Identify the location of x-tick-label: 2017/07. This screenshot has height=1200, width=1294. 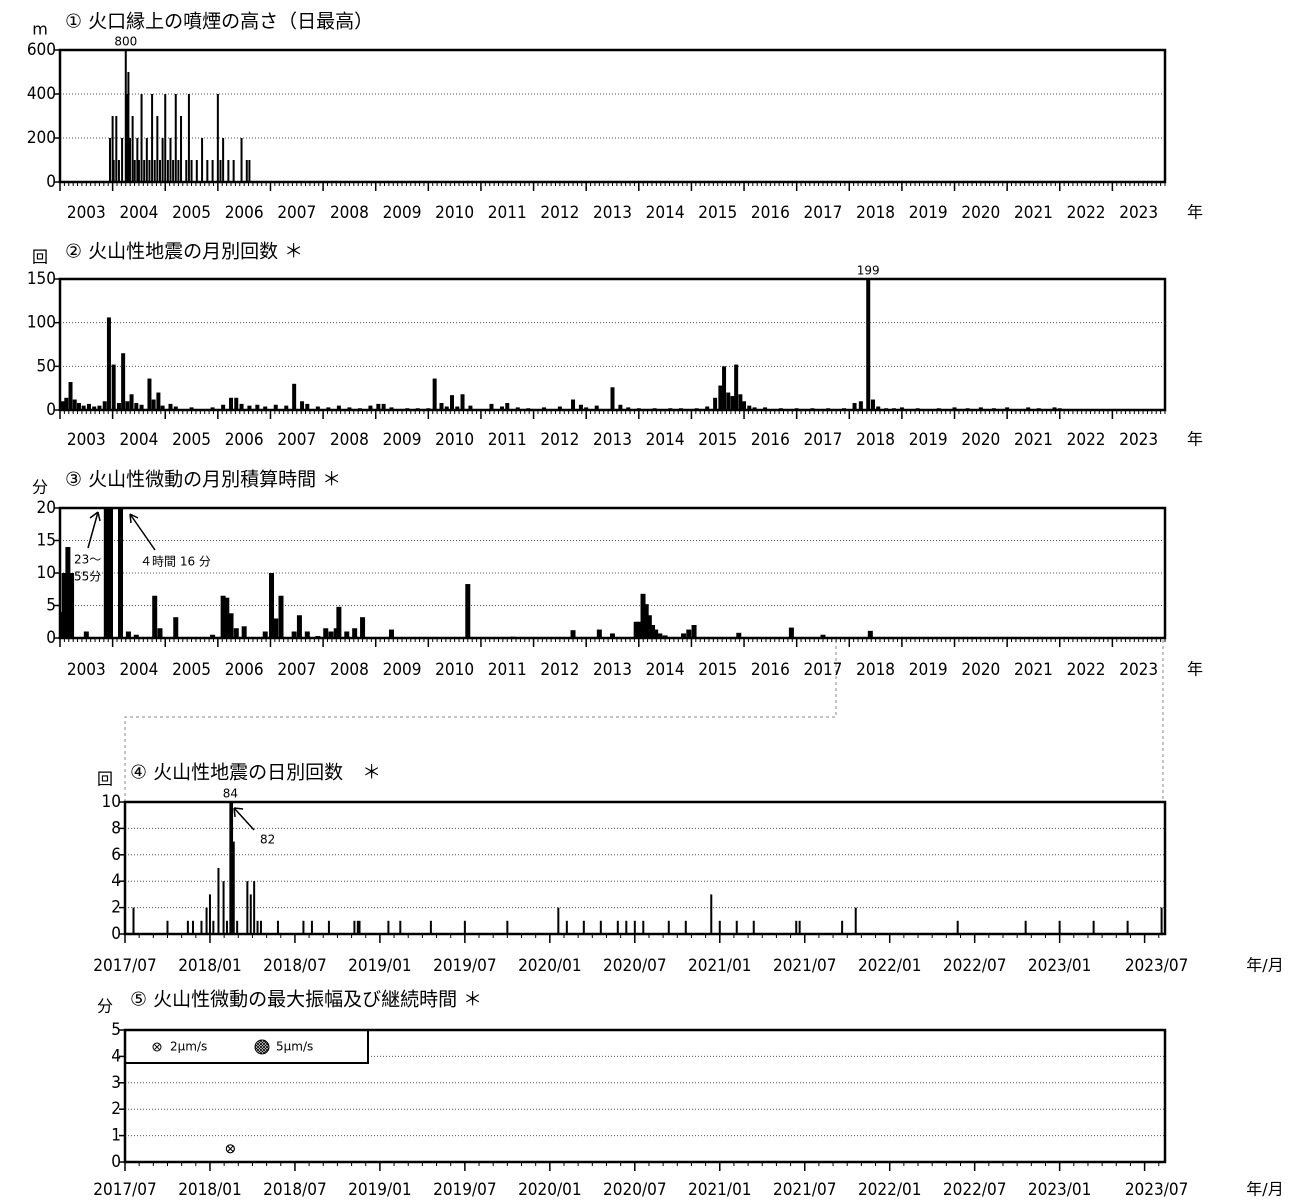
(125, 1190).